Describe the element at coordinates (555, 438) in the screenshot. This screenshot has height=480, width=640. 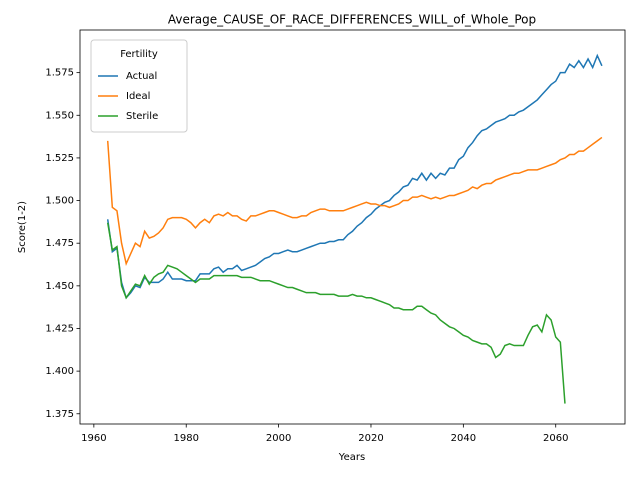
I see `x-tick-label: 2060` at that location.